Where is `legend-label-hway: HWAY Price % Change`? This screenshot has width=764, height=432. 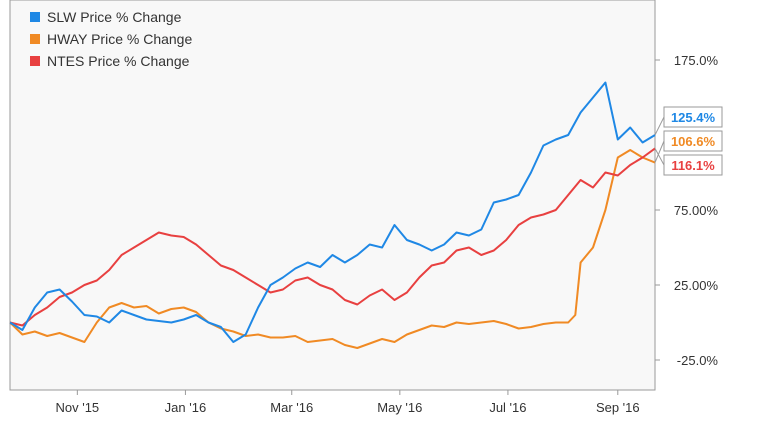
legend-label-hway: HWAY Price % Change is located at coordinates (119, 39).